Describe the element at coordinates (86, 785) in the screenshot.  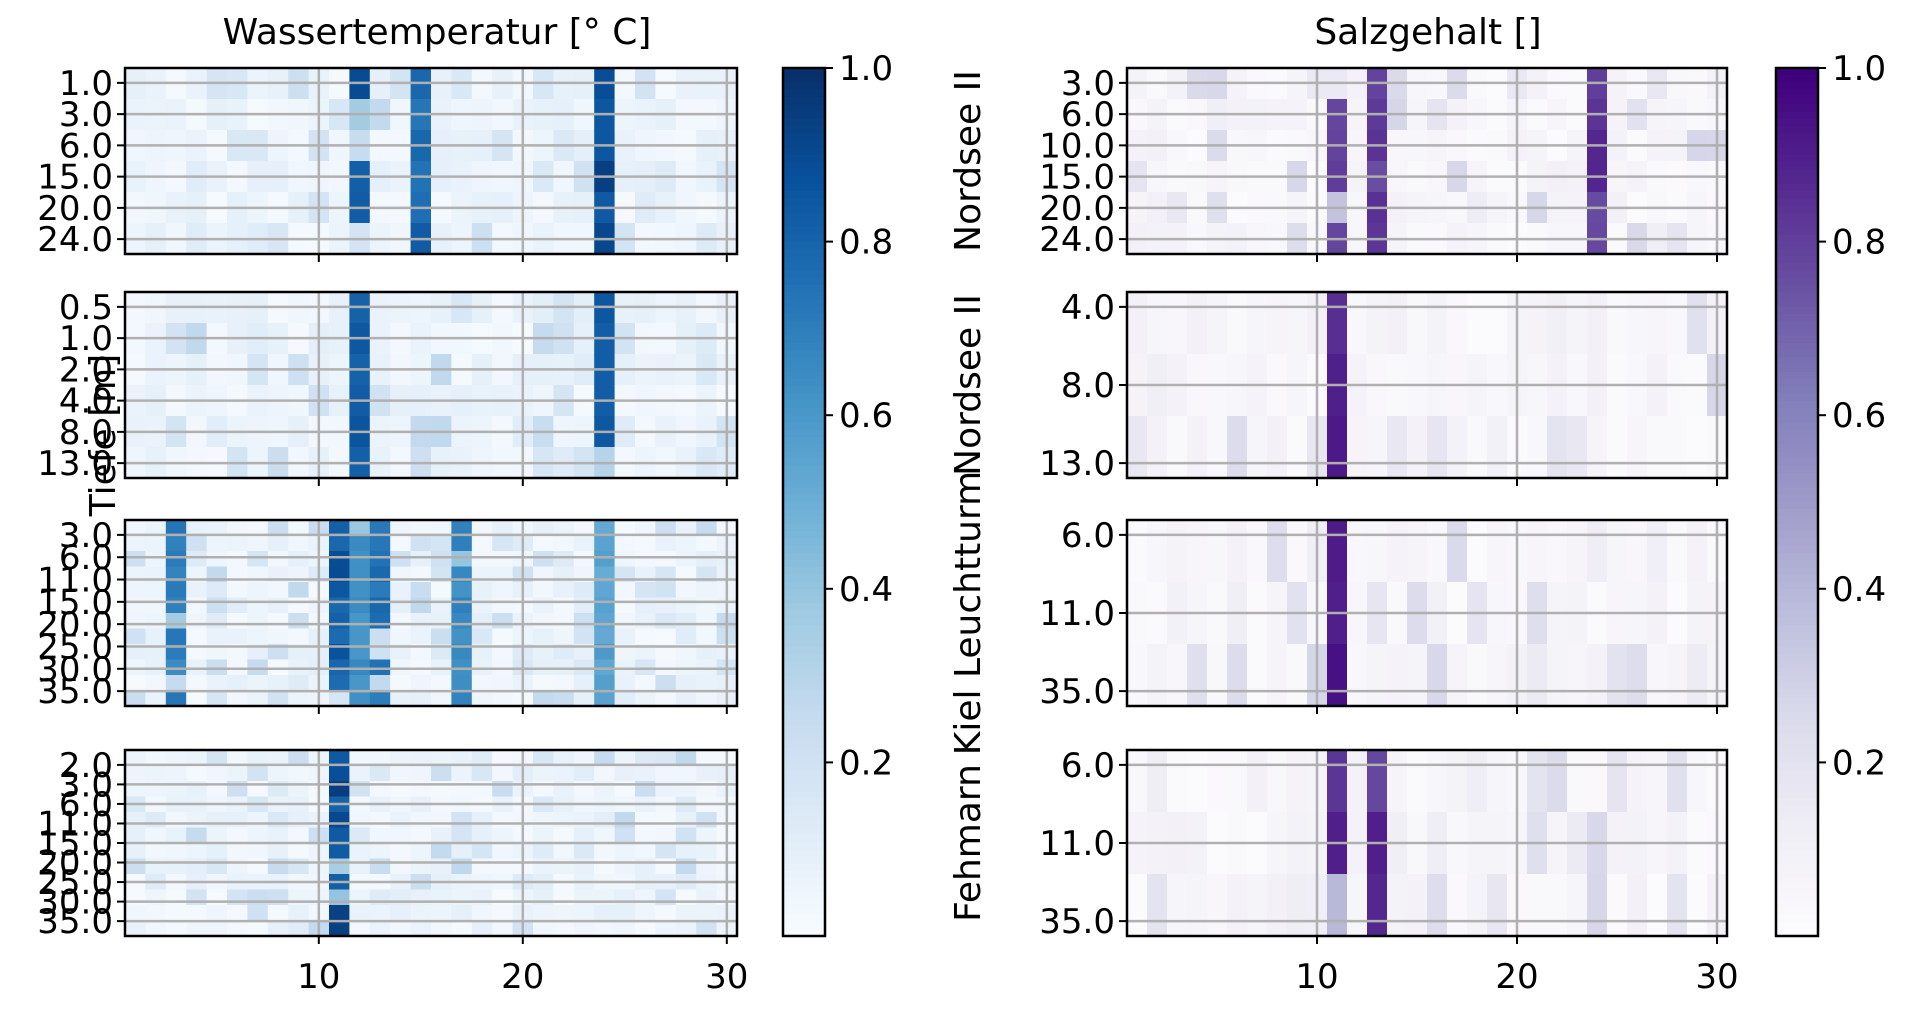
I see `y-tick-label: 3.0` at that location.